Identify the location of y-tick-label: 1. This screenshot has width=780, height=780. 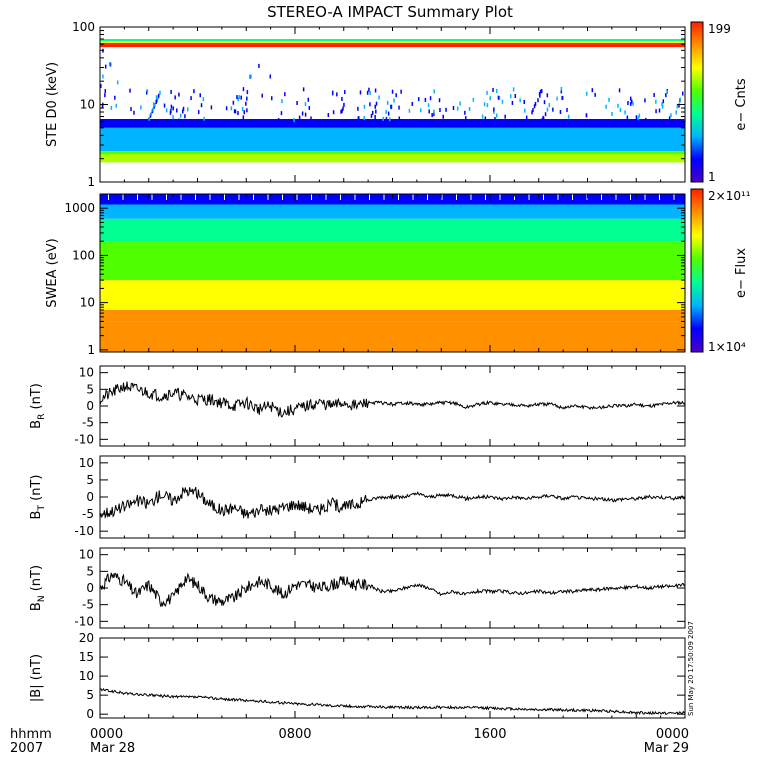
(91, 182).